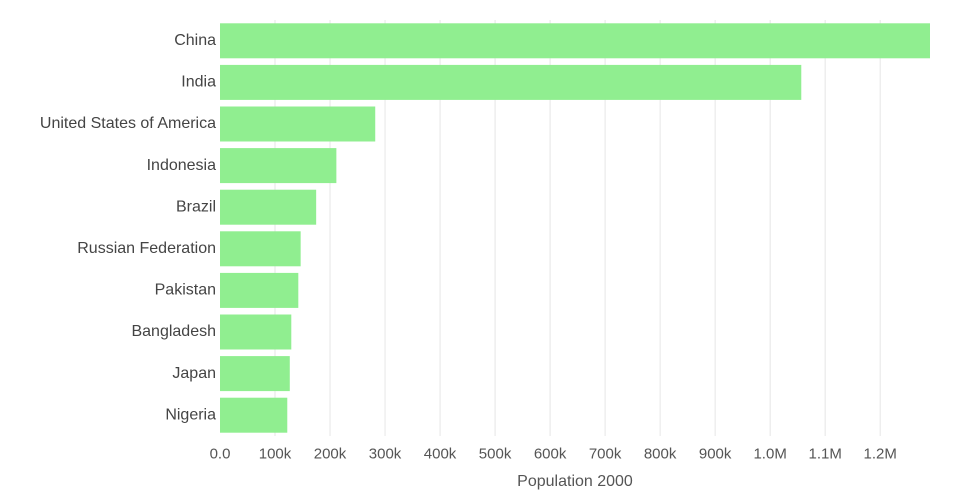  What do you see at coordinates (185, 290) in the screenshot?
I see `category-label: Pakistan` at bounding box center [185, 290].